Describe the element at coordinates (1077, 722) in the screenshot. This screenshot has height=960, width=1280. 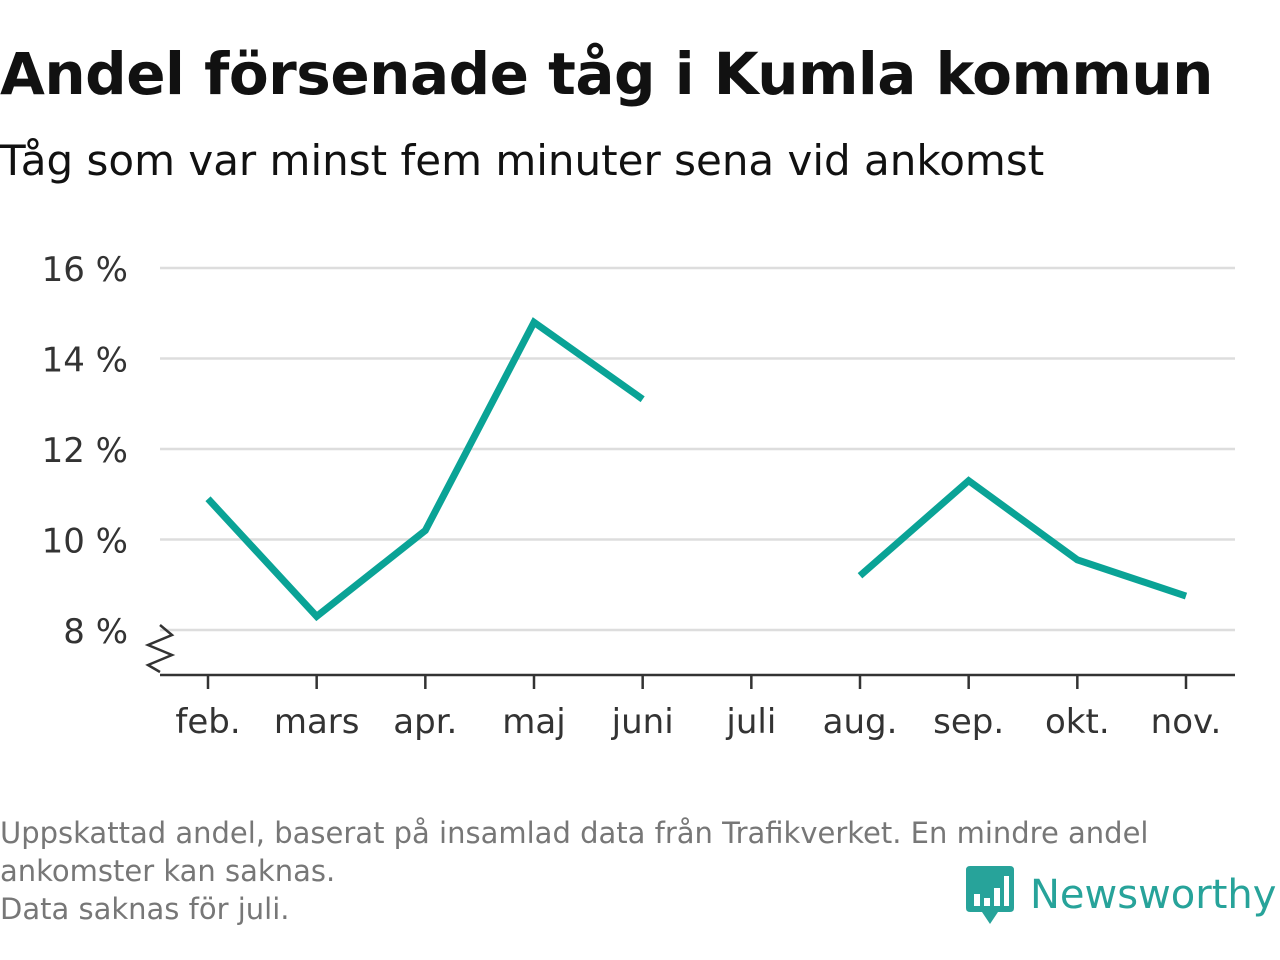
I see `x-tick-label: okt.` at that location.